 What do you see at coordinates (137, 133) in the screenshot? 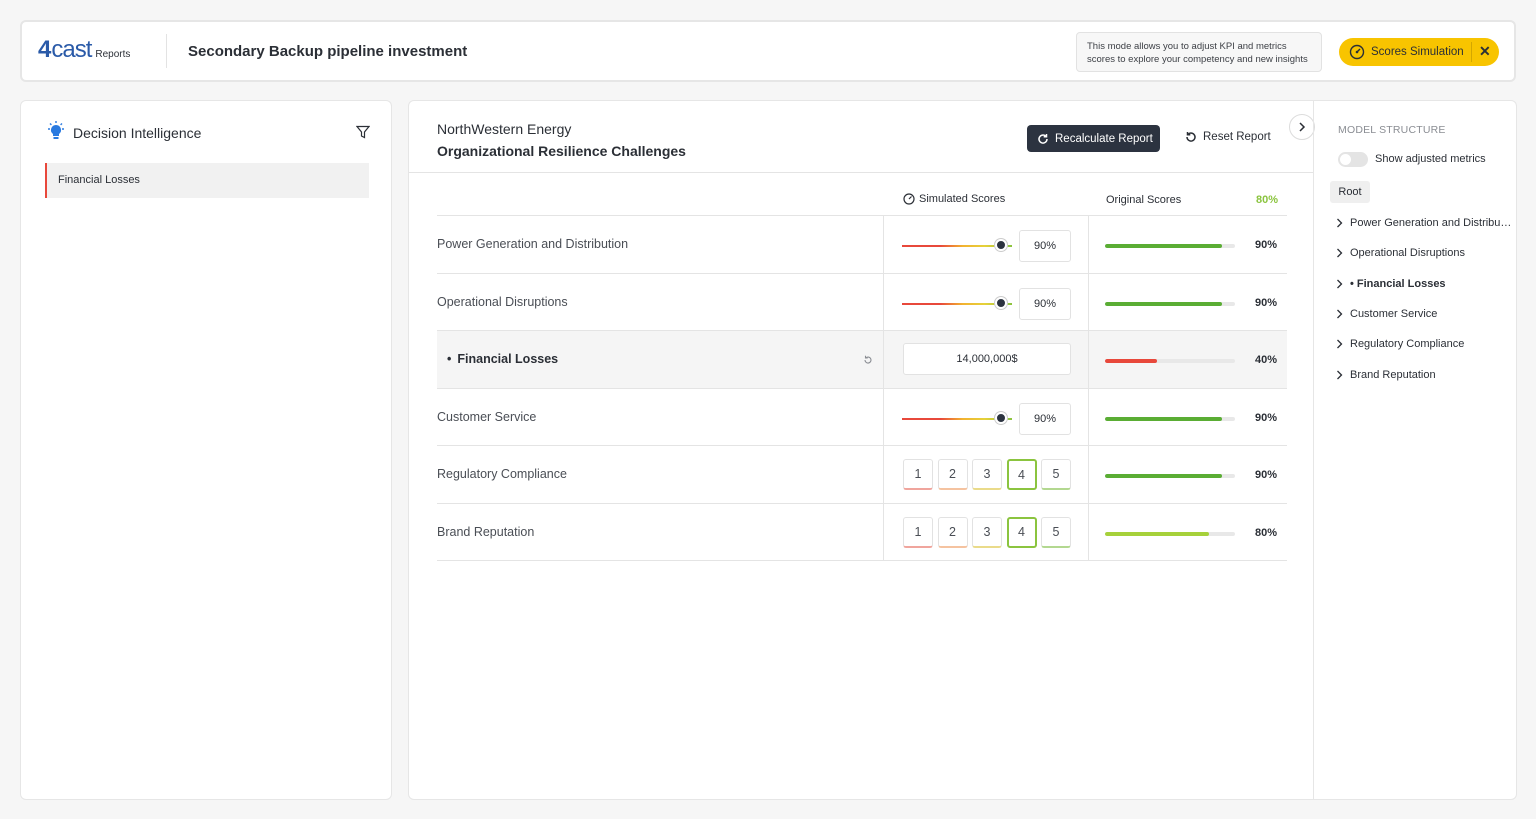
I see `panel-title: Decision Intelligence` at bounding box center [137, 133].